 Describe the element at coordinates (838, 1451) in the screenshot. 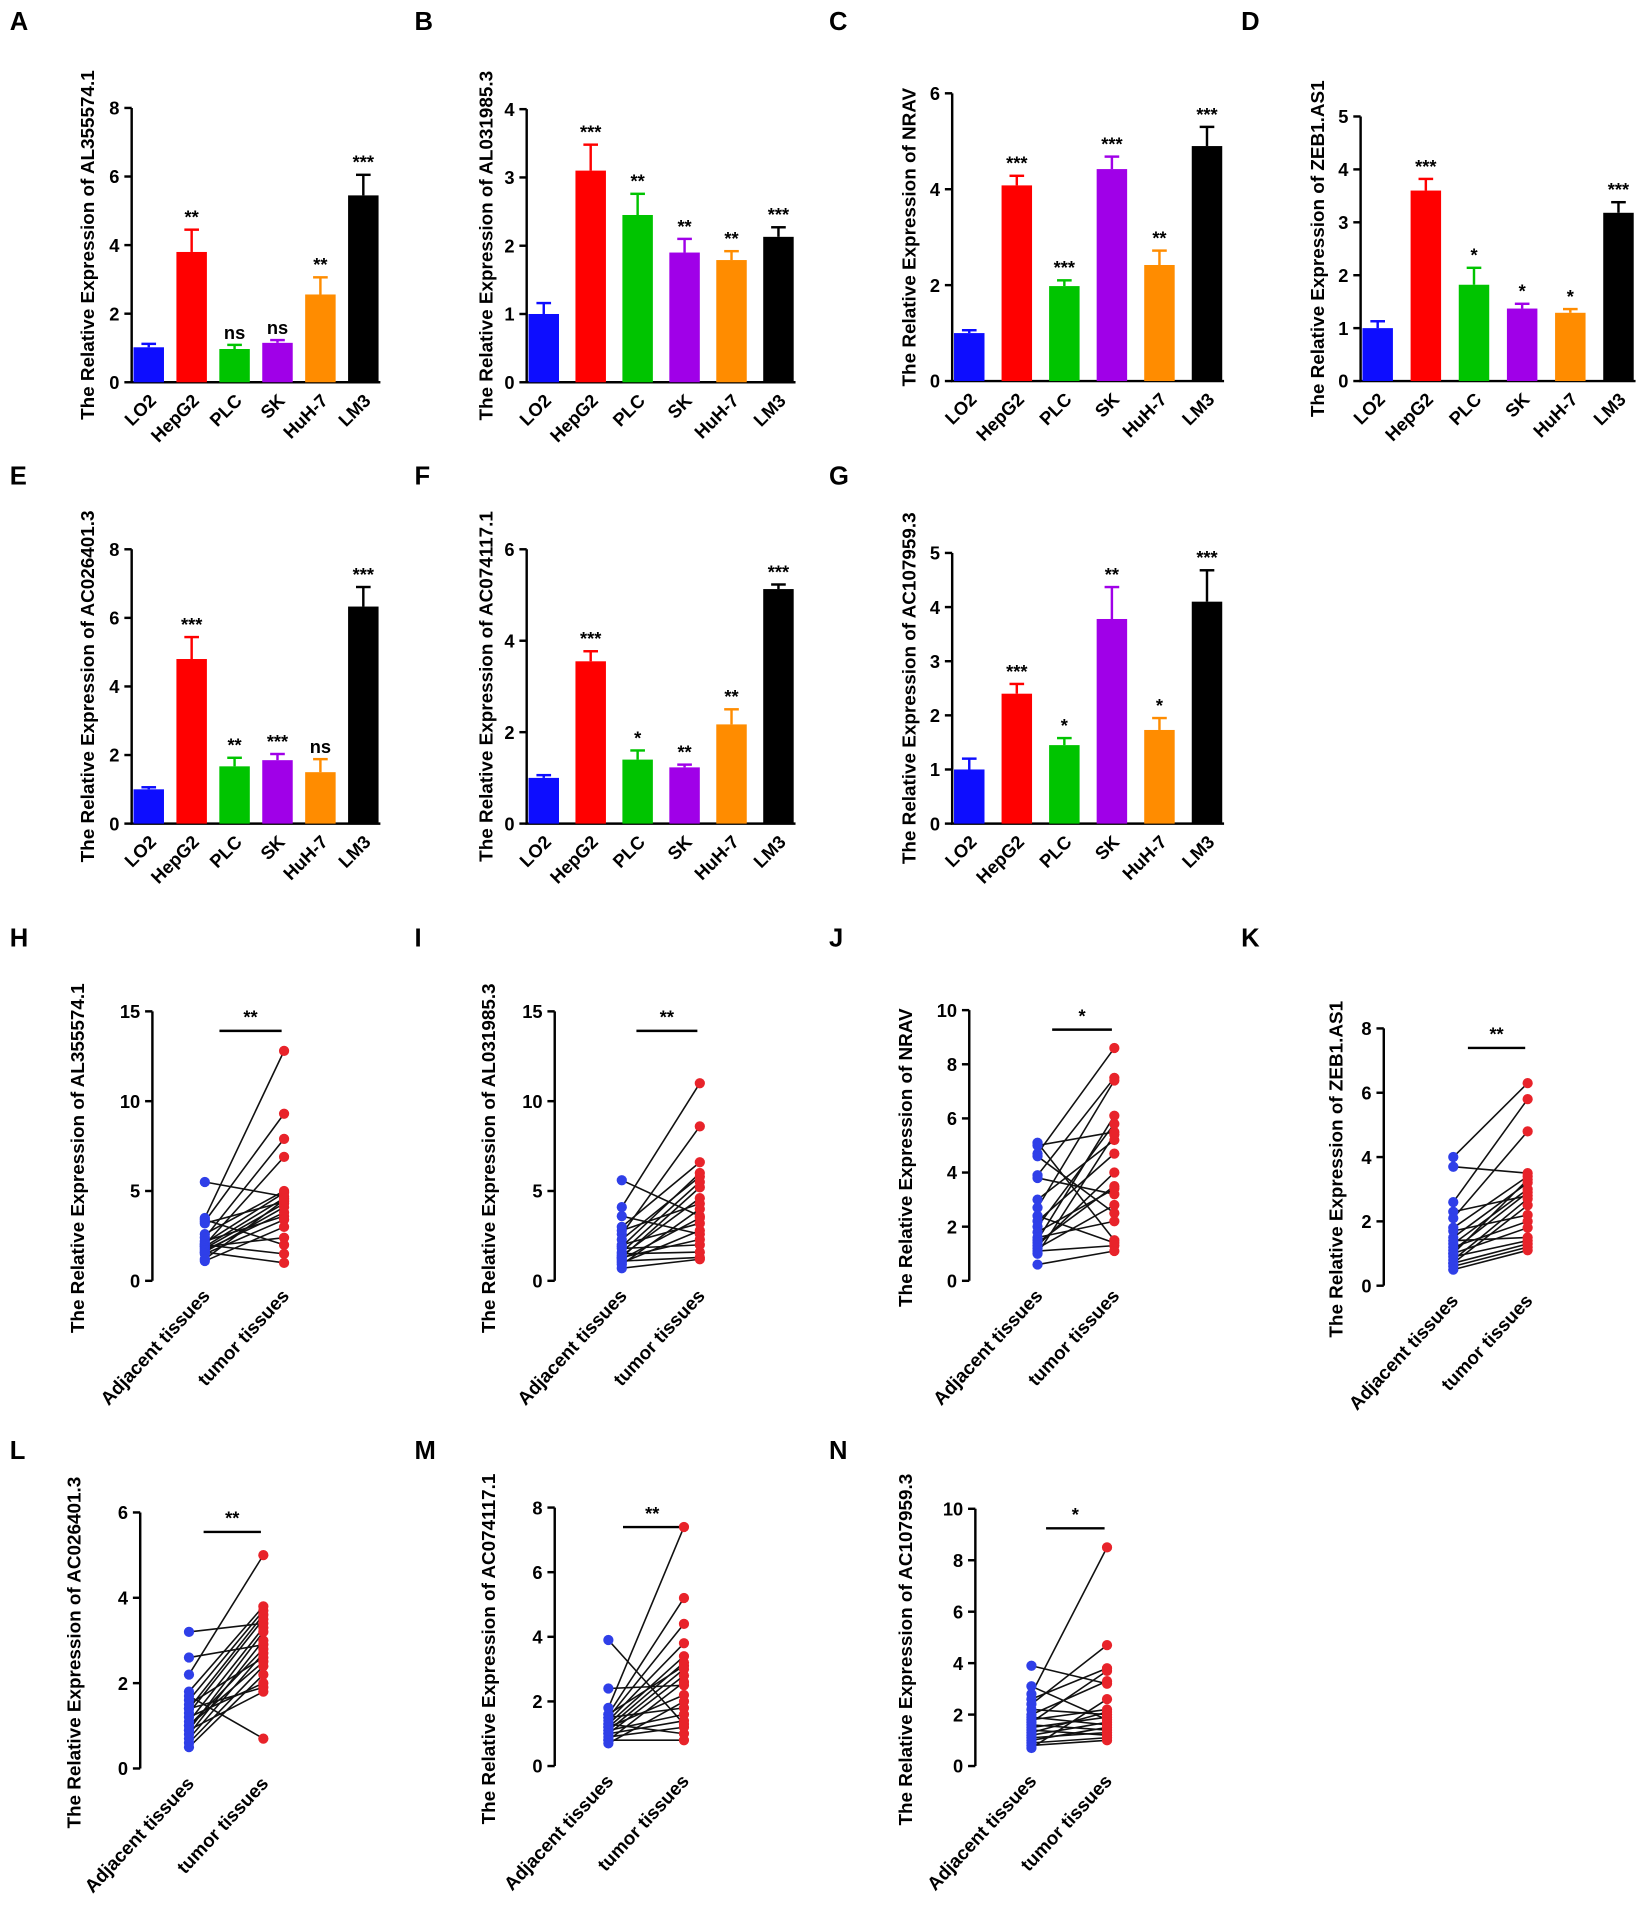

I see `panel-letter: N` at that location.